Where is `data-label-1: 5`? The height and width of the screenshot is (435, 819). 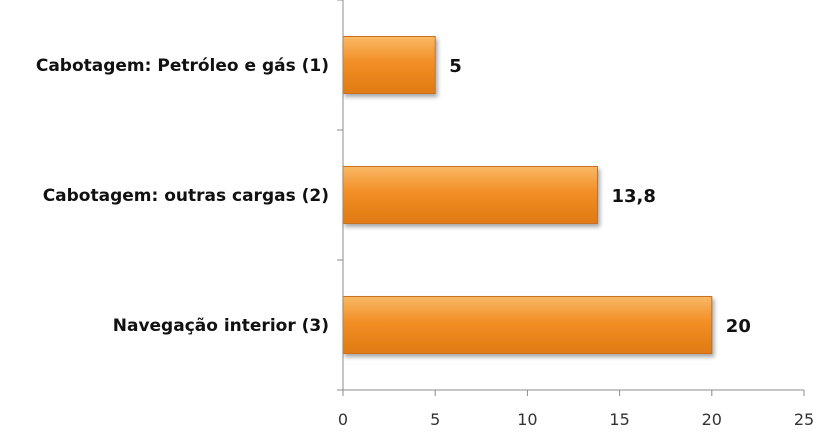 data-label-1: 5 is located at coordinates (455, 66).